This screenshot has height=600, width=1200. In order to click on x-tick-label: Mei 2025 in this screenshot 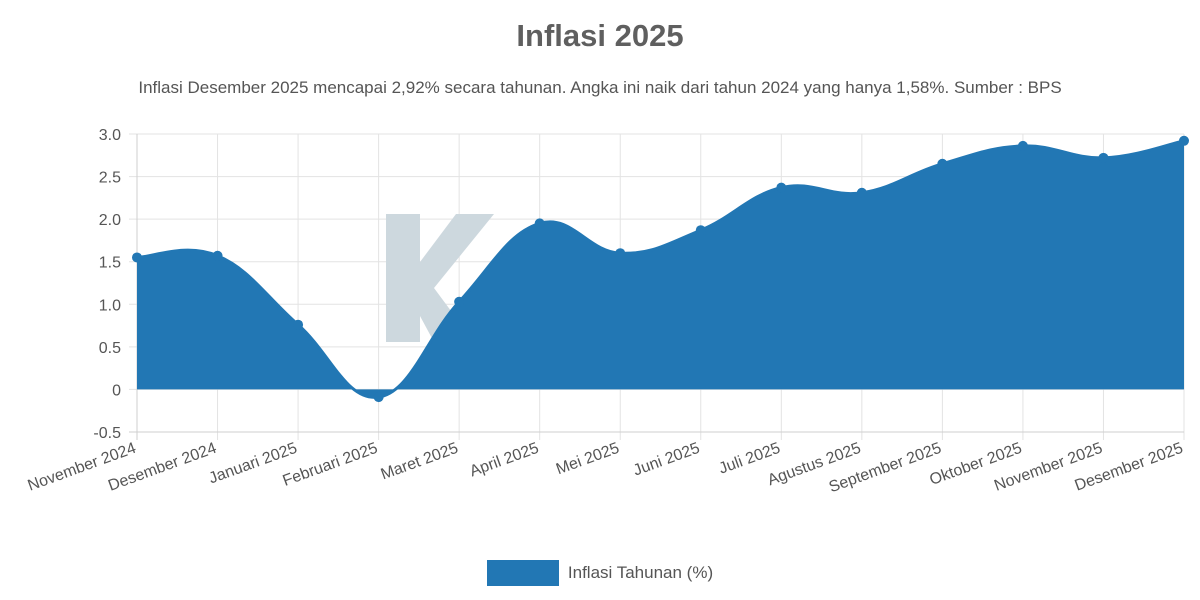, I will do `click(588, 459)`.